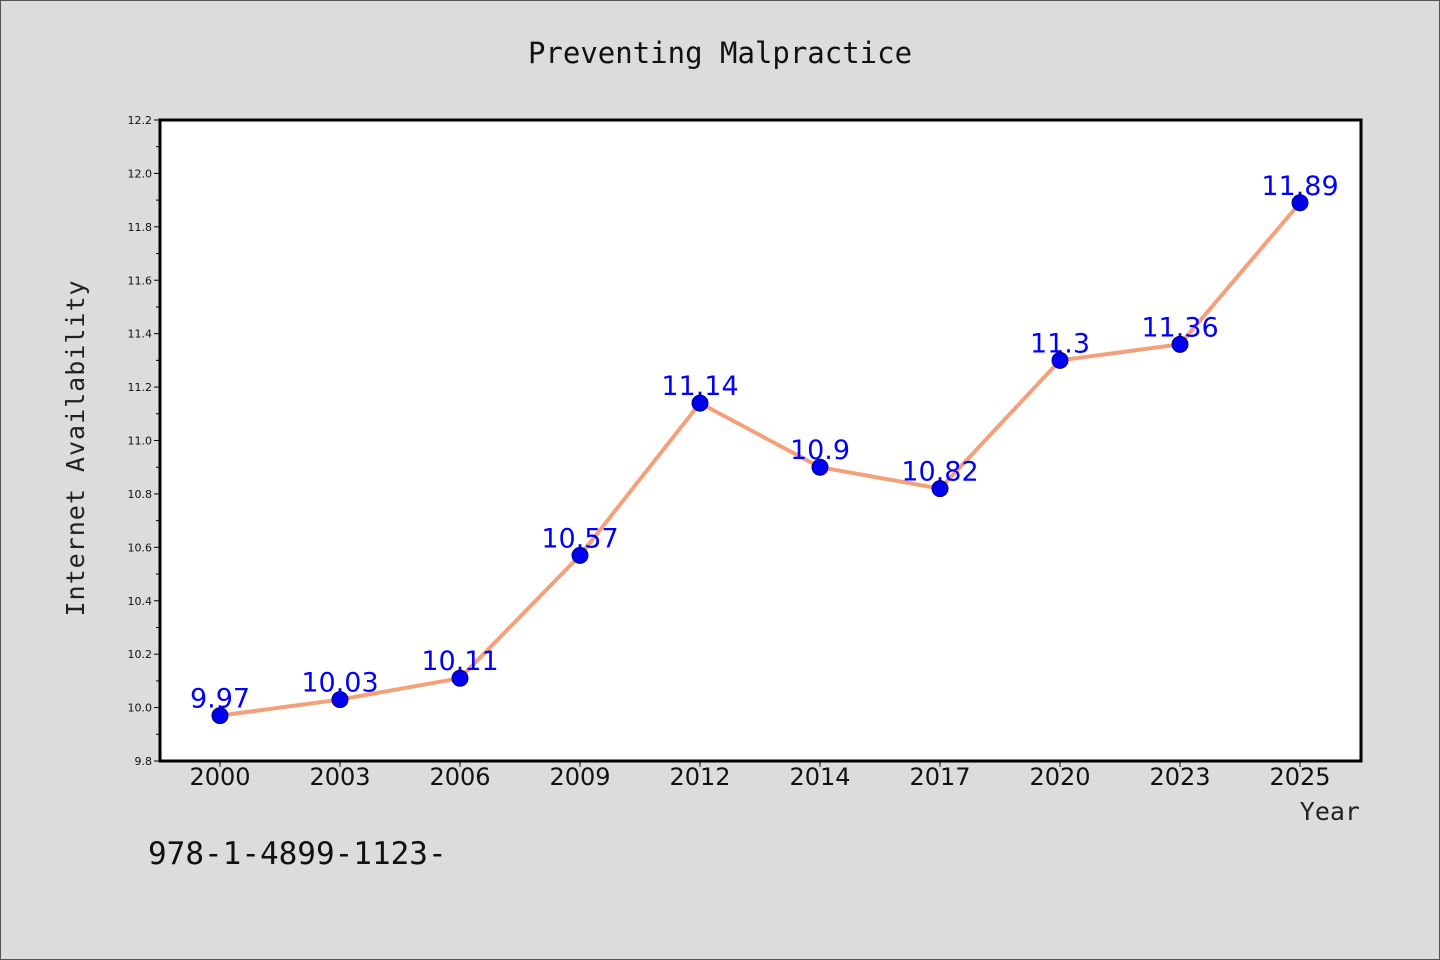 The image size is (1440, 960). I want to click on y-tick-label: 10.8, so click(140, 494).